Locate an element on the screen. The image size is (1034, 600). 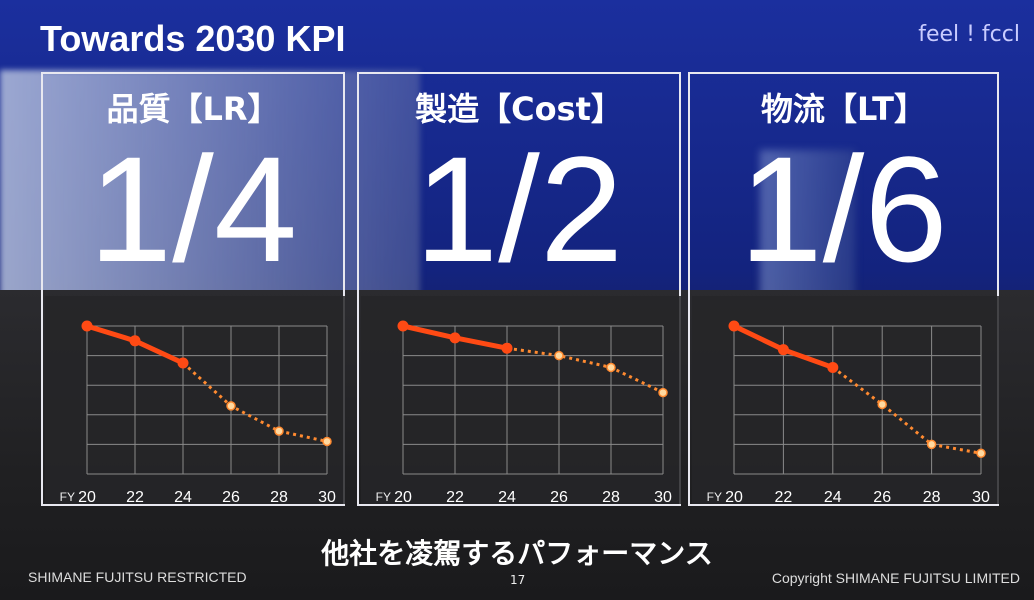
footer-classification: SHIMANE FUJITSU RESTRICTED is located at coordinates (137, 577).